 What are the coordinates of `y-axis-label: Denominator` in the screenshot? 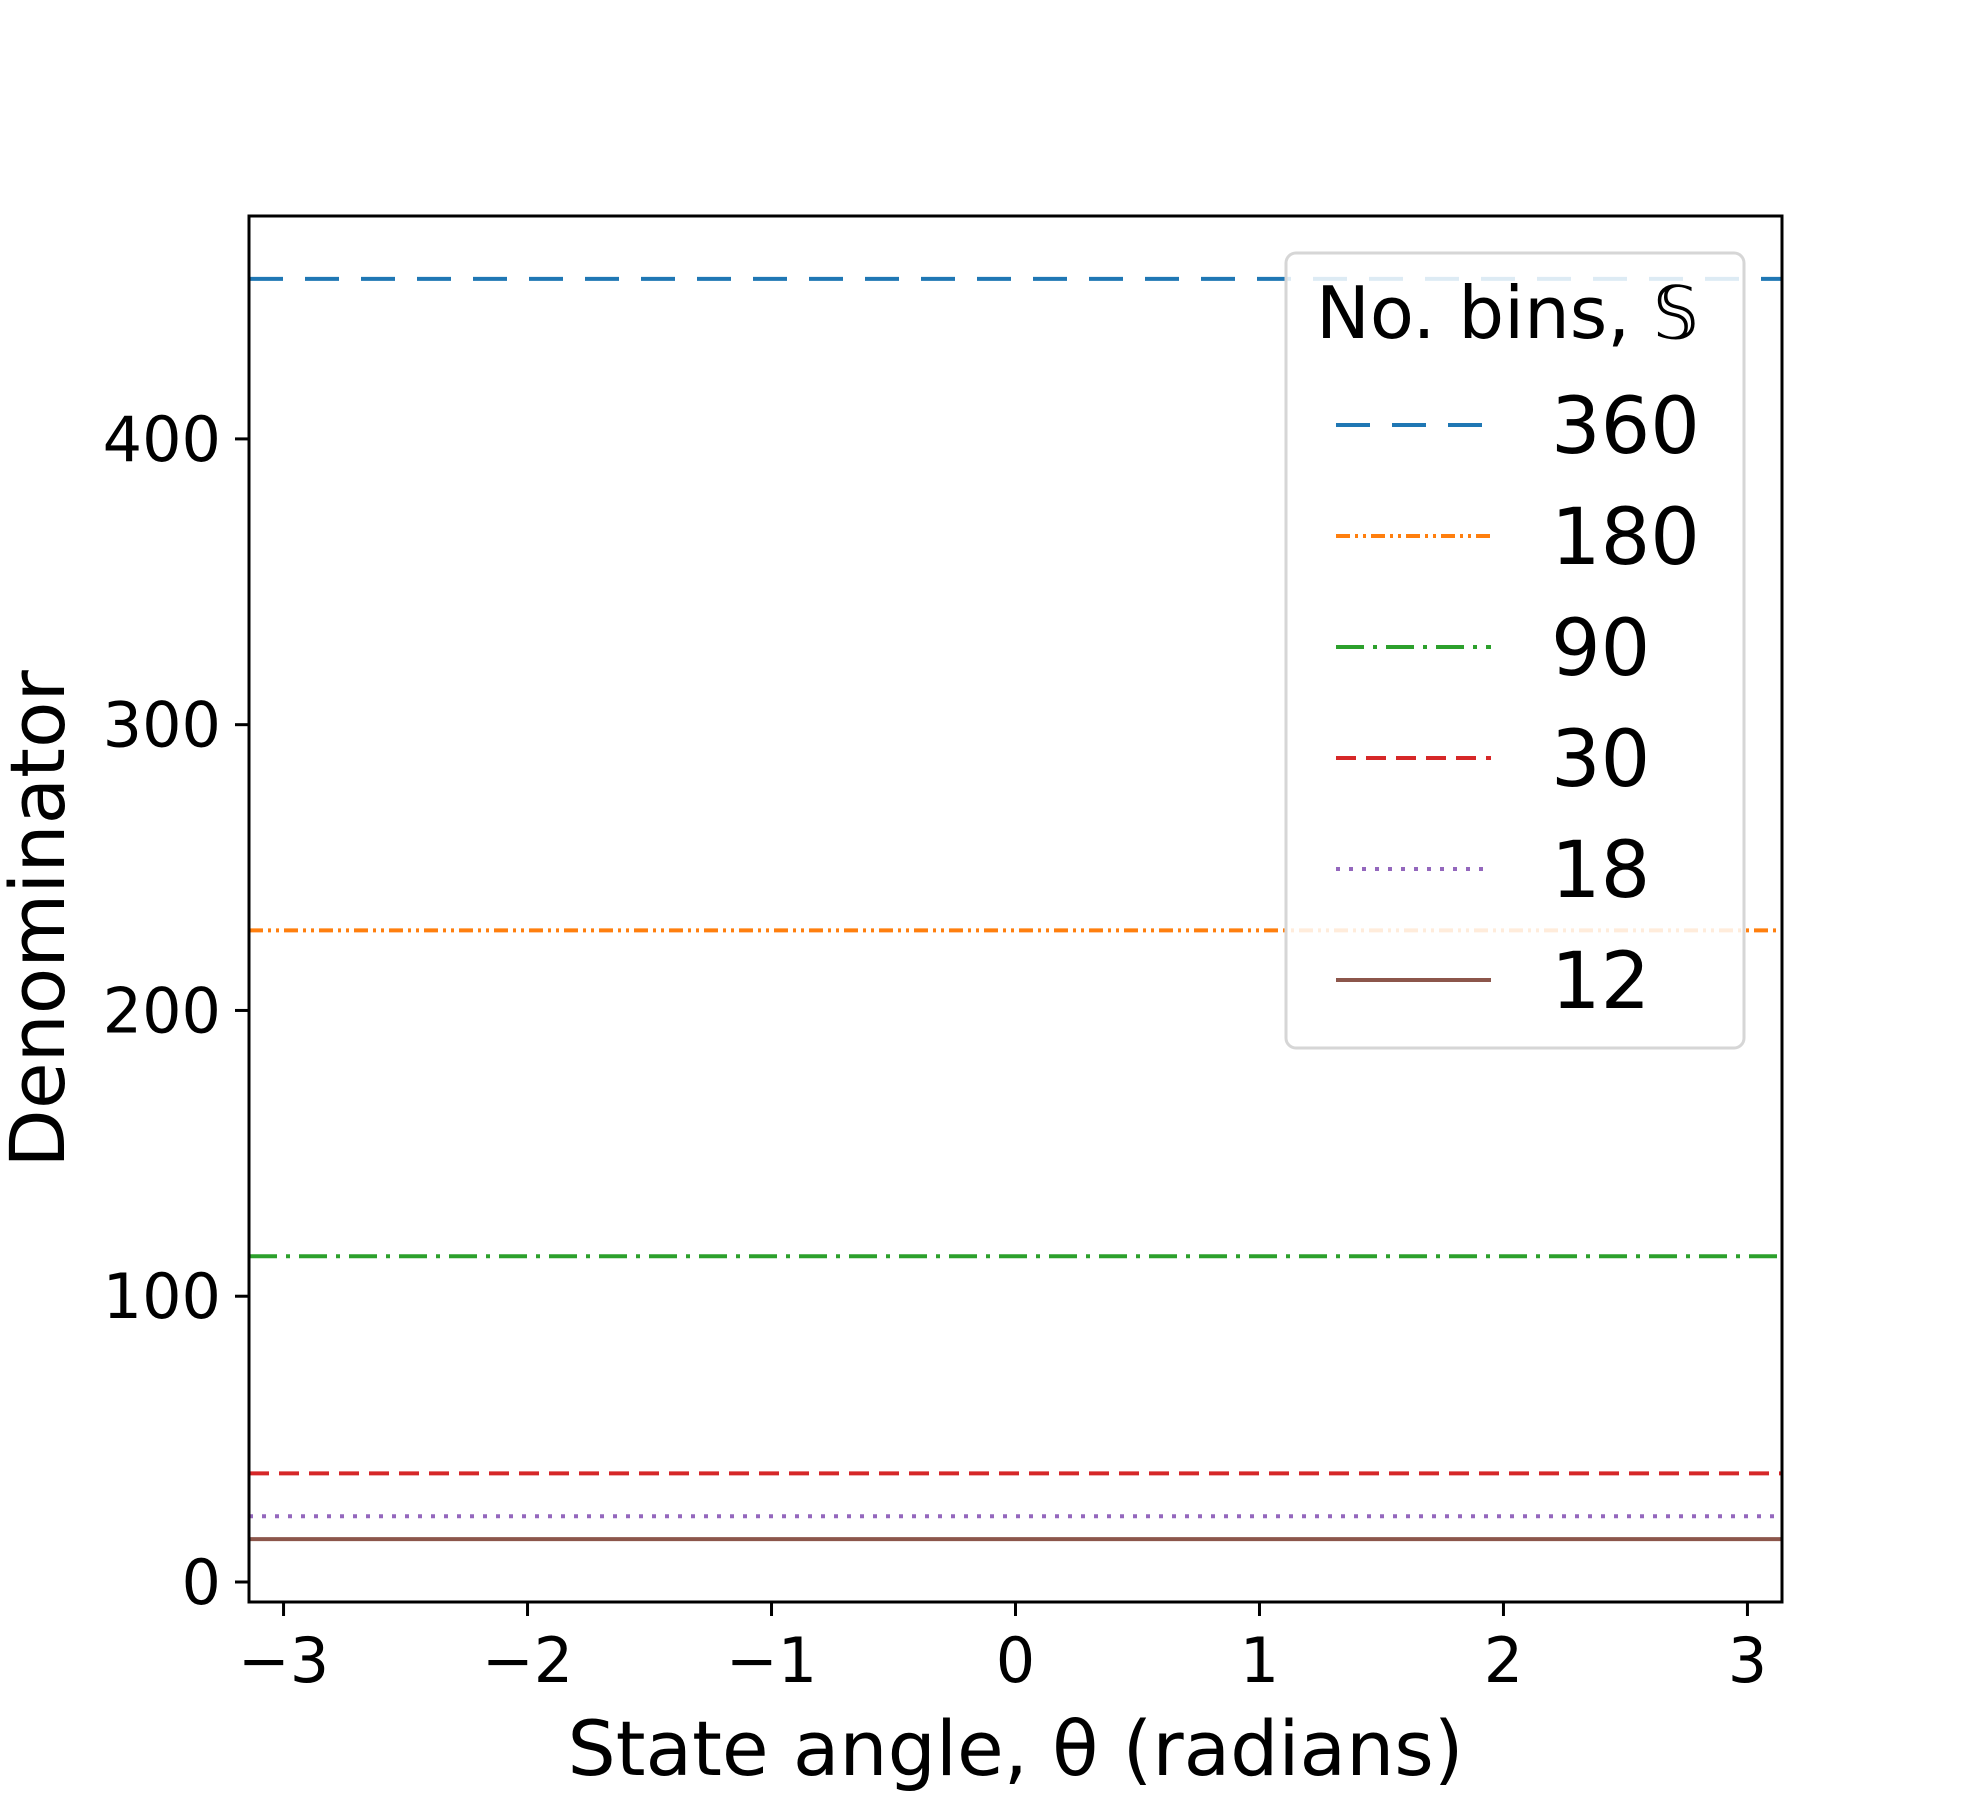 It's located at (41, 919).